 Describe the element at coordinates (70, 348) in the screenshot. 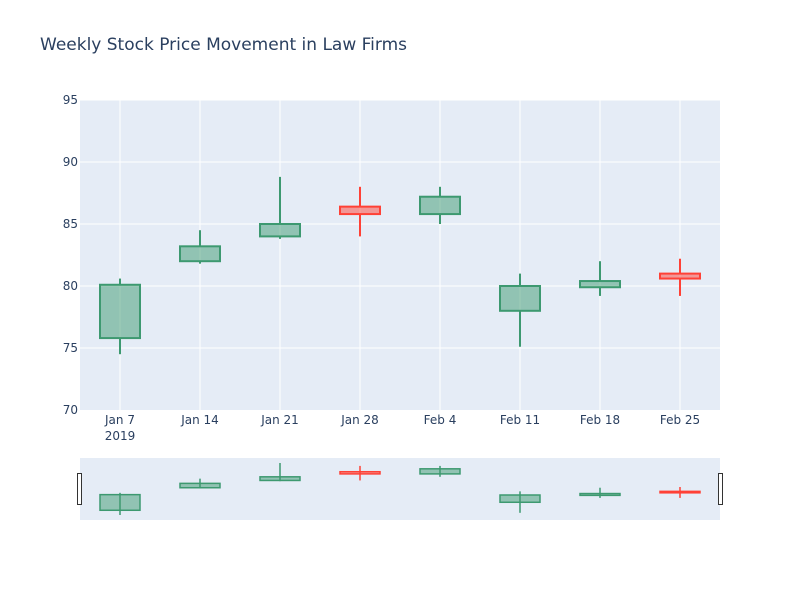

I see `y-tick-label: 75` at that location.